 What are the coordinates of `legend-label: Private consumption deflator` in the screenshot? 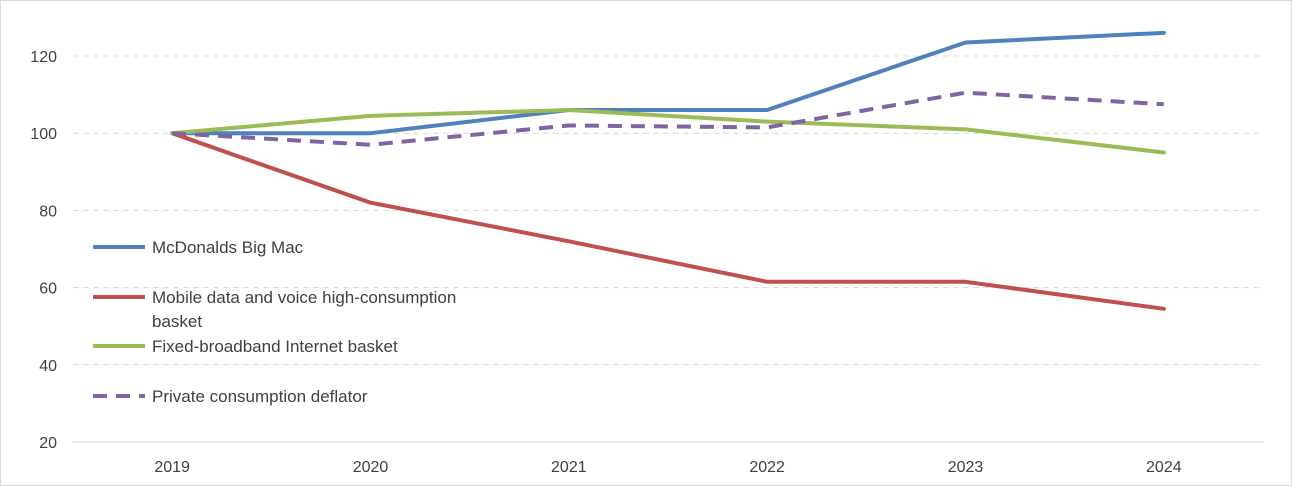 It's located at (260, 396).